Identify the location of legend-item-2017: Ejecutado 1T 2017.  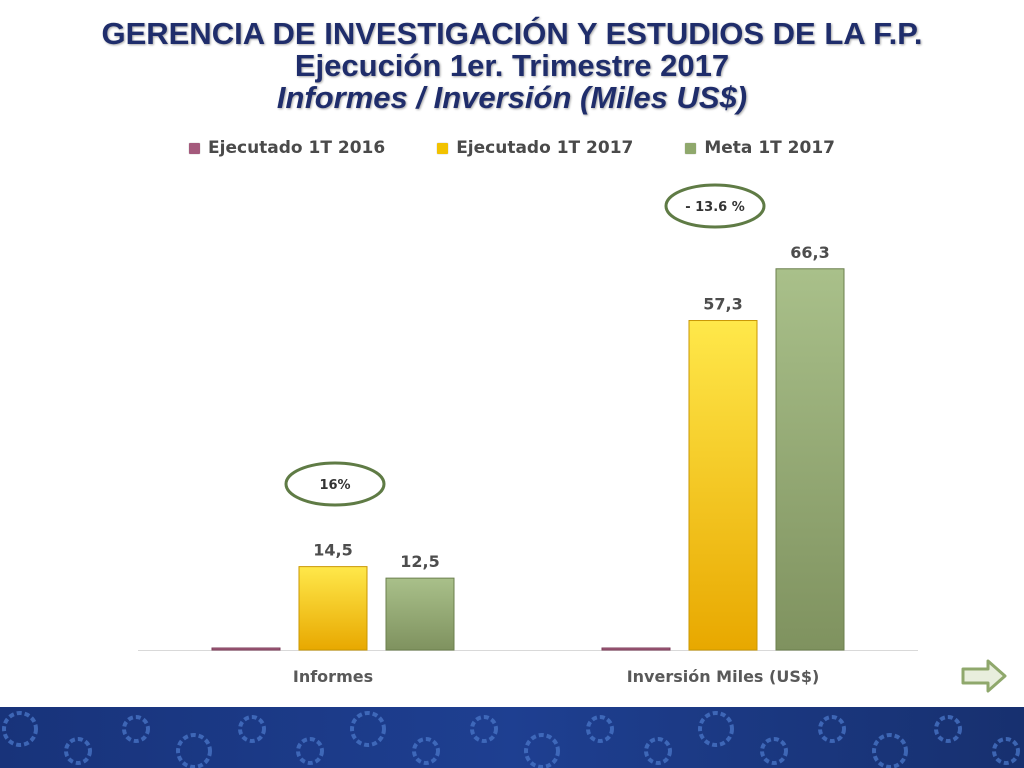
(535, 148).